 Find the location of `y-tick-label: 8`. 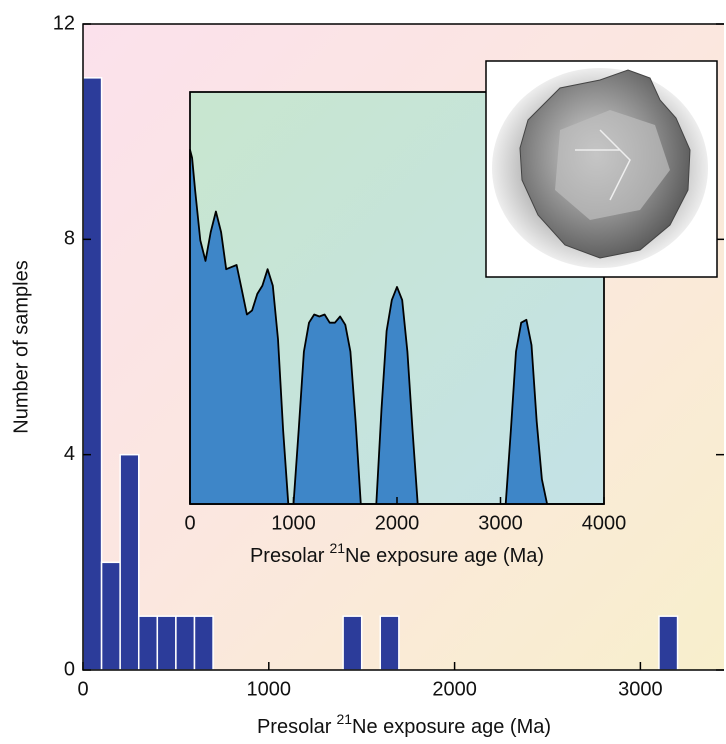

y-tick-label: 8 is located at coordinates (69, 239).